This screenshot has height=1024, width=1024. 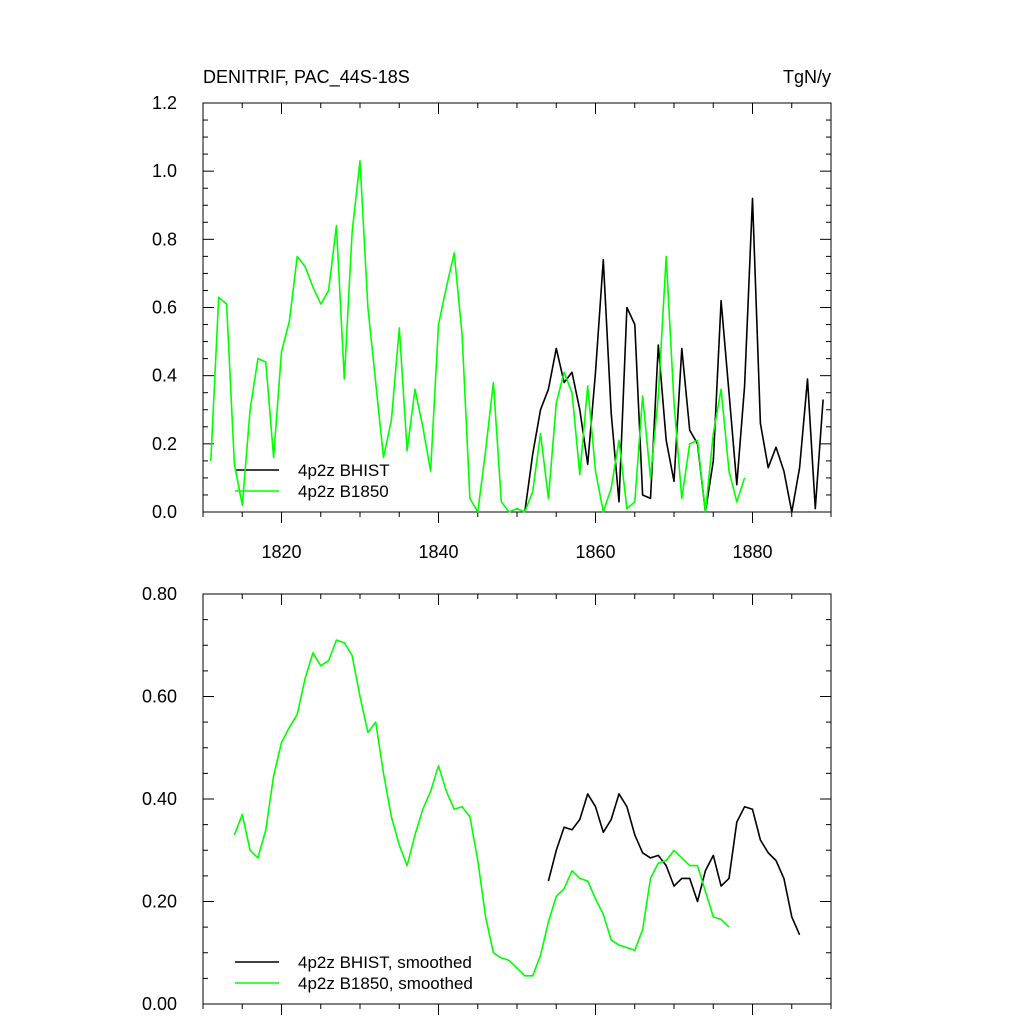 I want to click on legend-label: 4p2z B1850, so click(x=343, y=491).